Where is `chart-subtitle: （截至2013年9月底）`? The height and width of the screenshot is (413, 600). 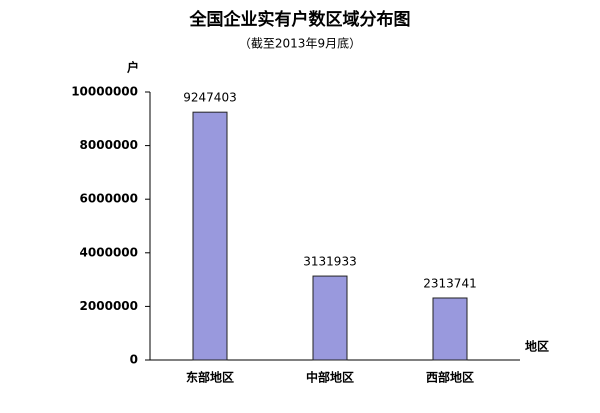
chart-subtitle: （截至2013年9月底） is located at coordinates (300, 43).